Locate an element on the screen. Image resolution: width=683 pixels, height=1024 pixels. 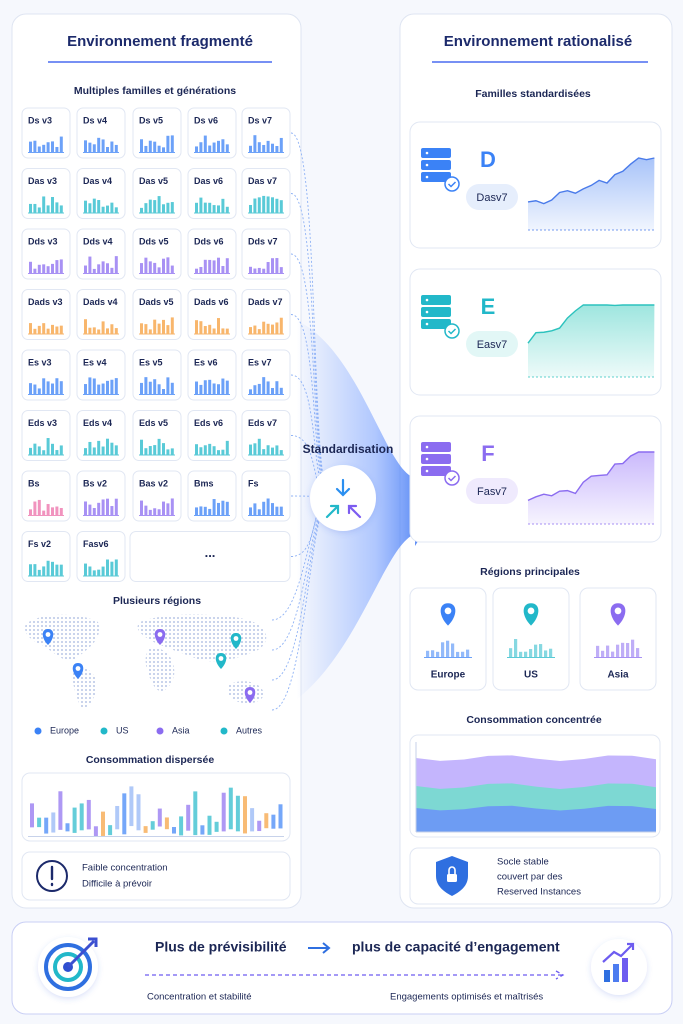
tile-label: Es v7 is located at coordinates (260, 362).